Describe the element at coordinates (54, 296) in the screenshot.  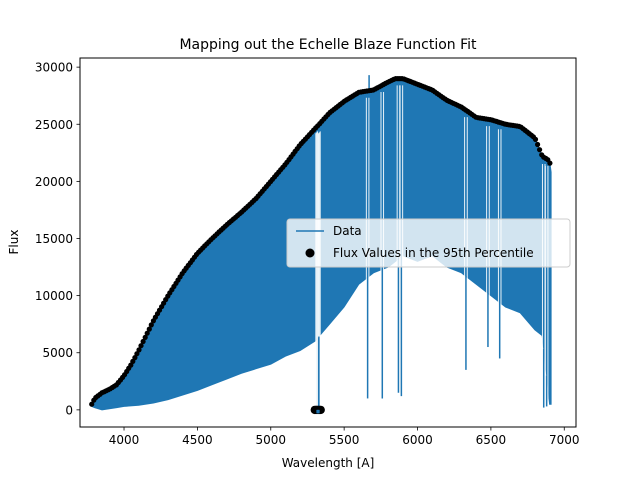
I see `y-tick-label: 10000` at that location.